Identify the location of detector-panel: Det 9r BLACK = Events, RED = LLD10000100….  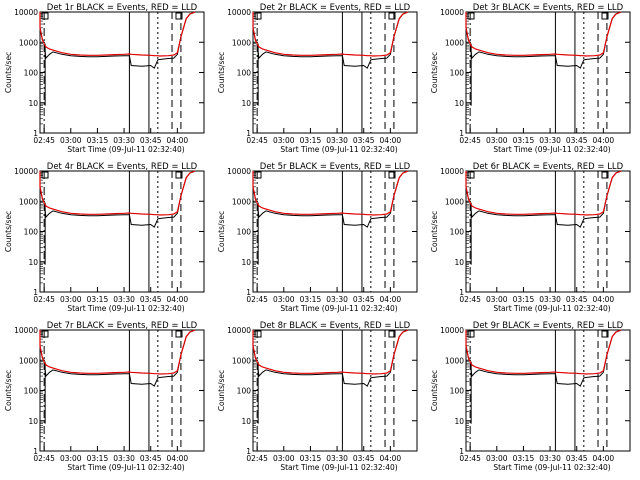
(530, 396).